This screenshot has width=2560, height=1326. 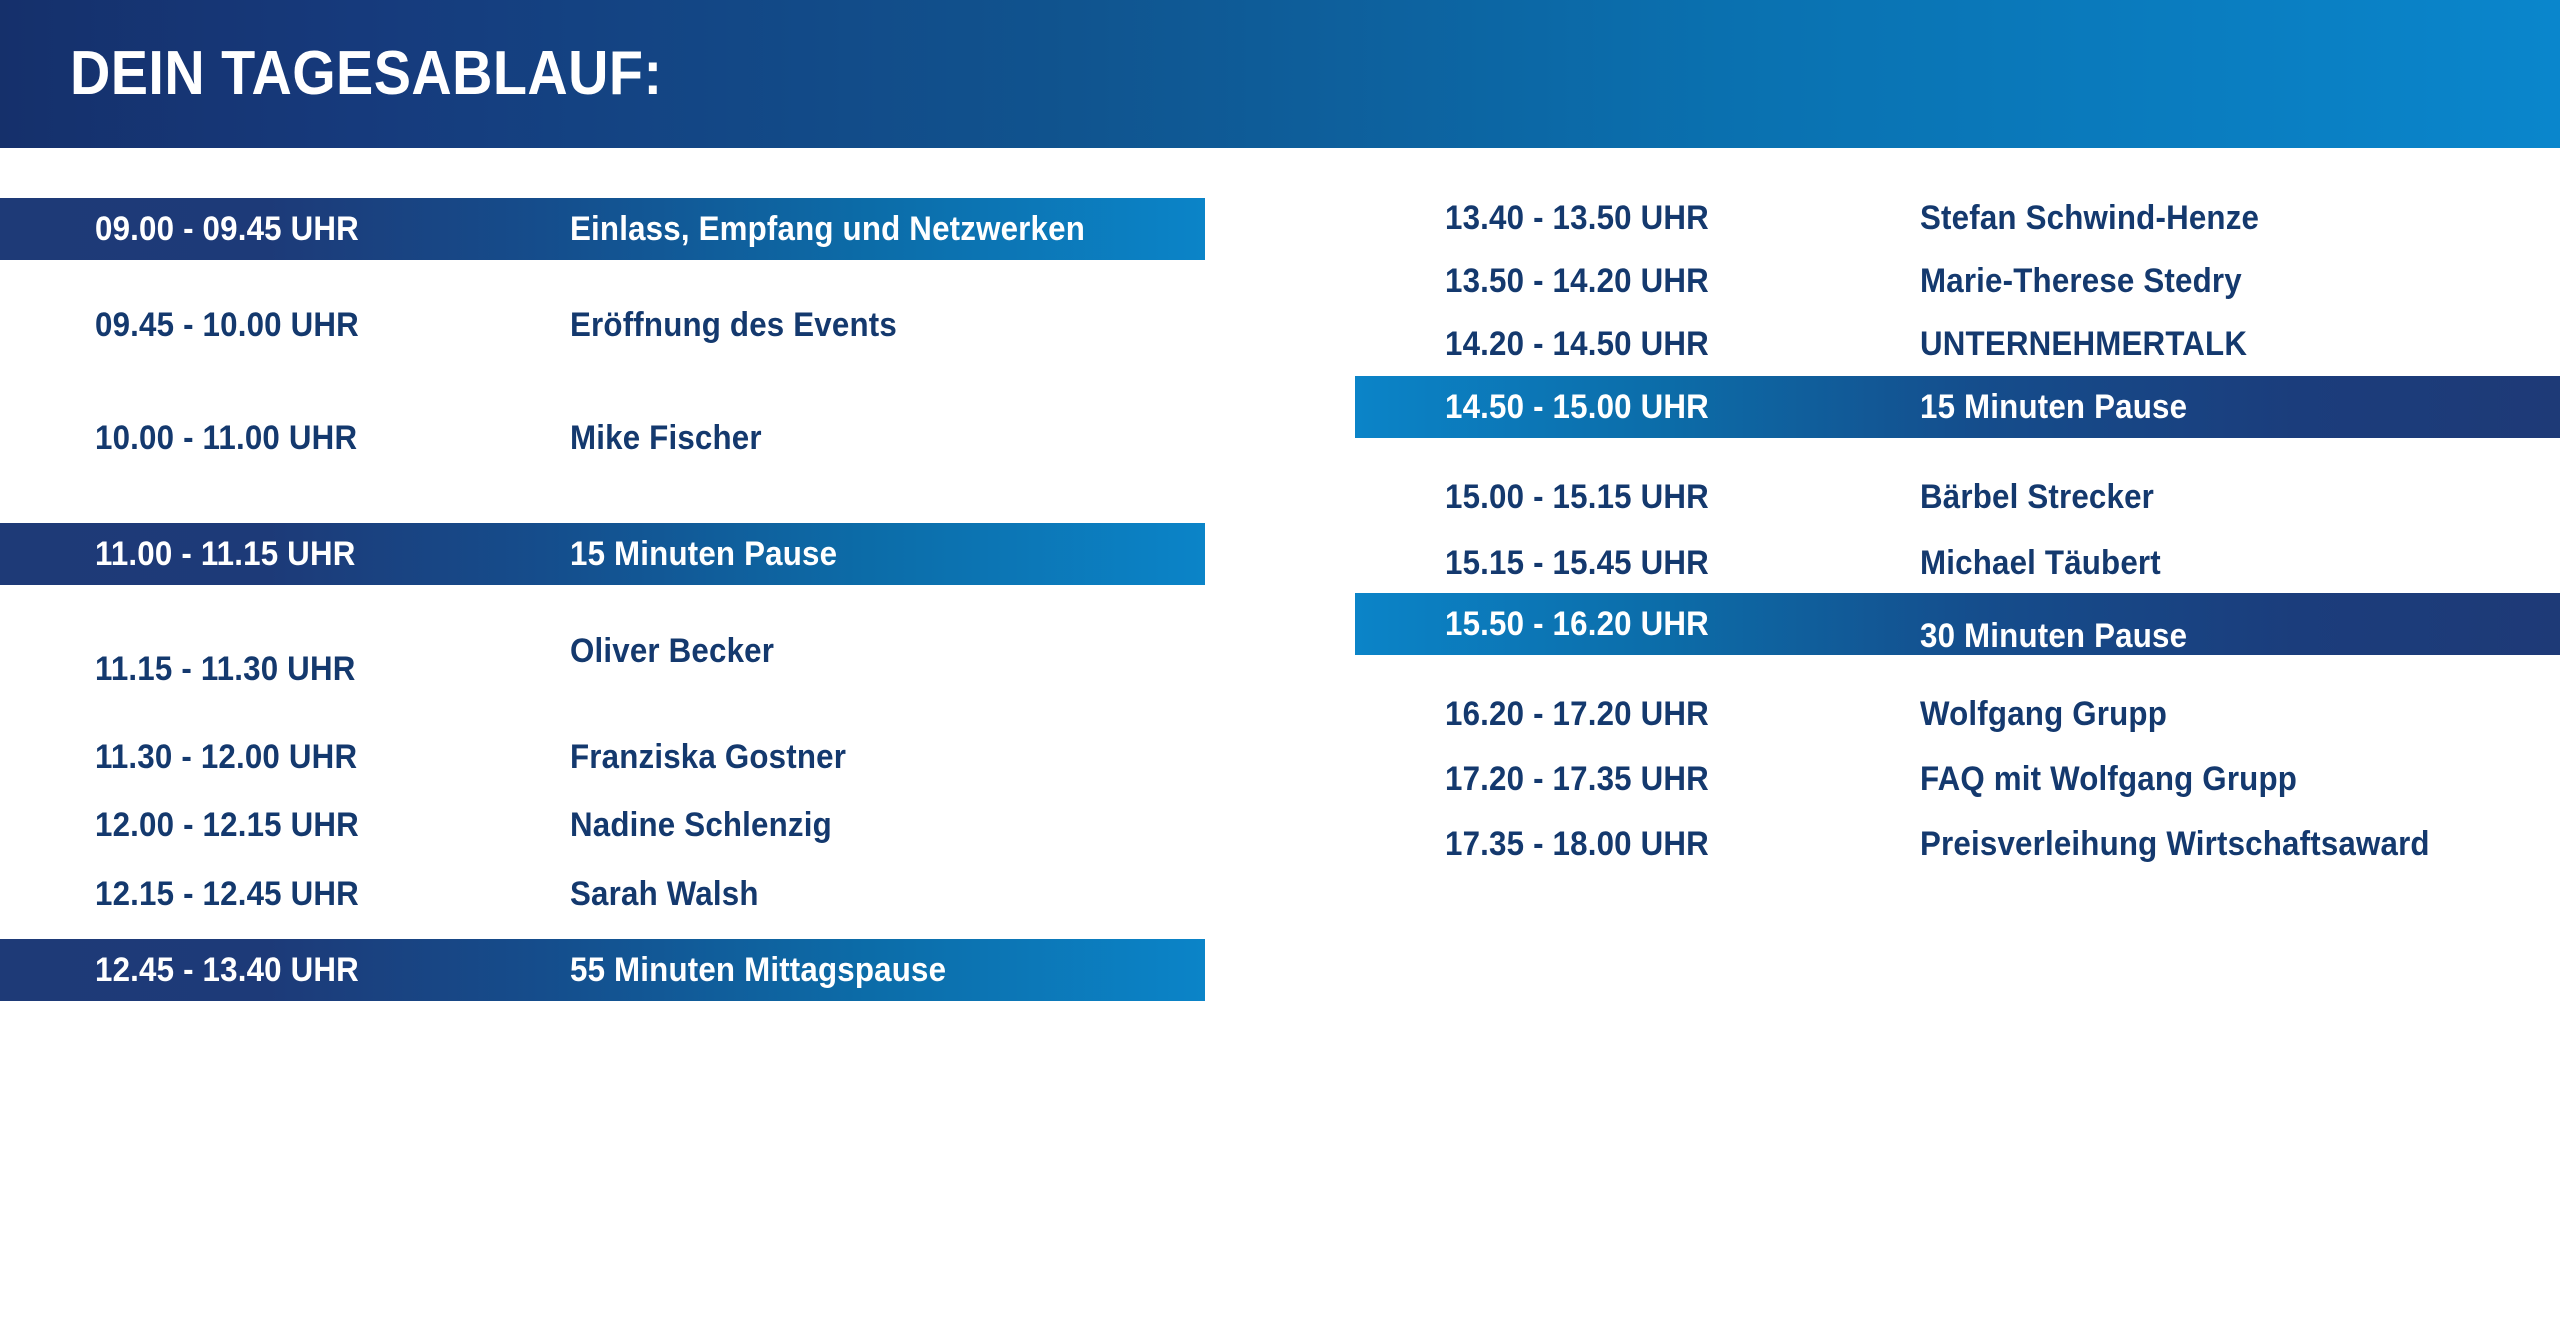 What do you see at coordinates (1280, 74) in the screenshot?
I see `header-banner: DEIN TAGESABLAUF:` at bounding box center [1280, 74].